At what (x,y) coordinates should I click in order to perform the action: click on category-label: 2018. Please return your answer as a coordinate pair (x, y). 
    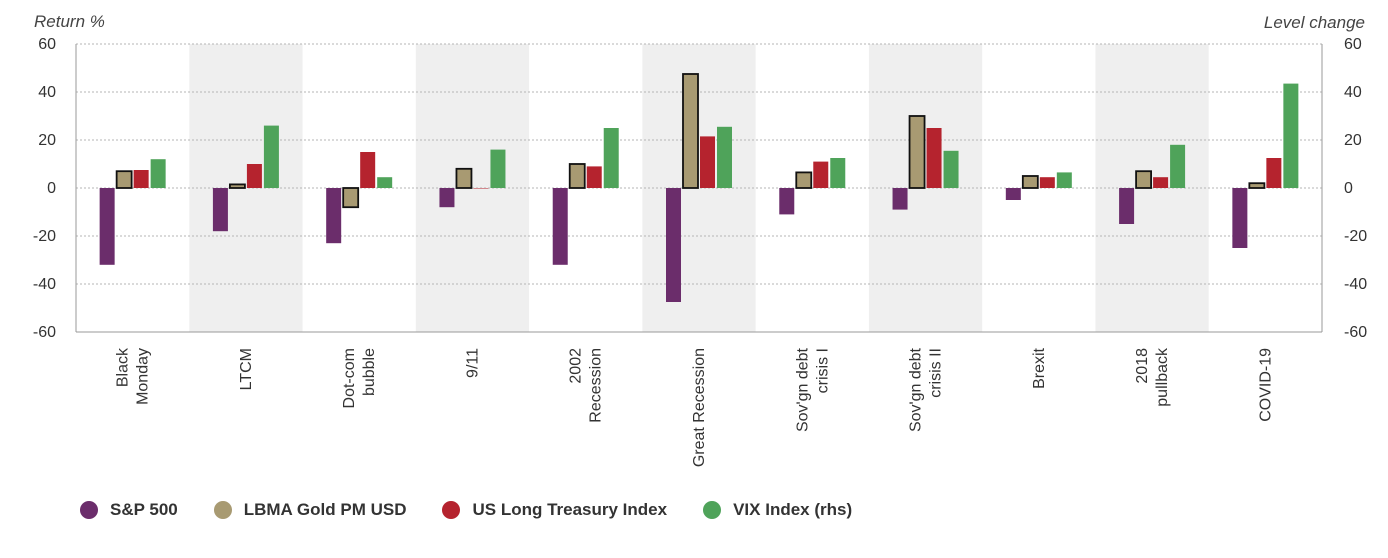
    Looking at the image, I should click on (1142, 366).